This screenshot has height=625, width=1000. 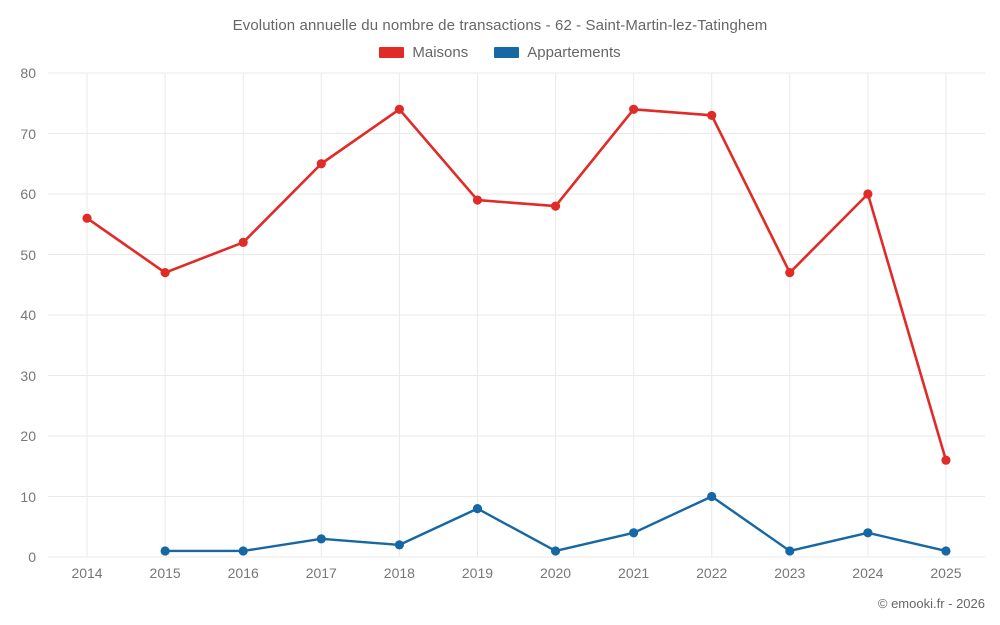 What do you see at coordinates (28, 315) in the screenshot?
I see `y-tick-label: 40` at bounding box center [28, 315].